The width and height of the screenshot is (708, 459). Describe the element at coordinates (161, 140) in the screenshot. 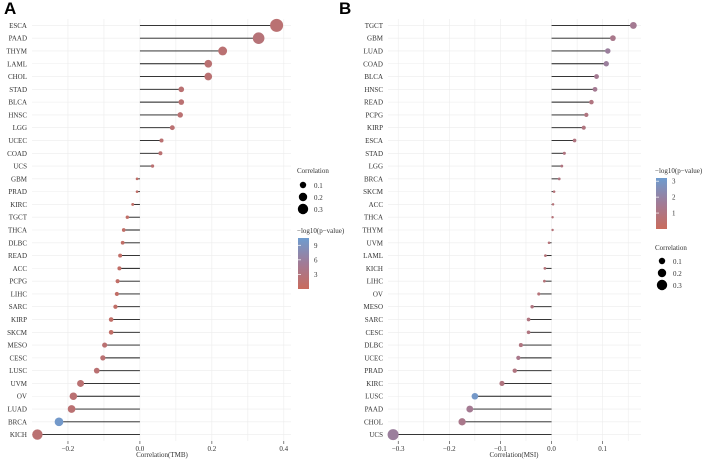

I see `lollipop-point-ucec` at that location.